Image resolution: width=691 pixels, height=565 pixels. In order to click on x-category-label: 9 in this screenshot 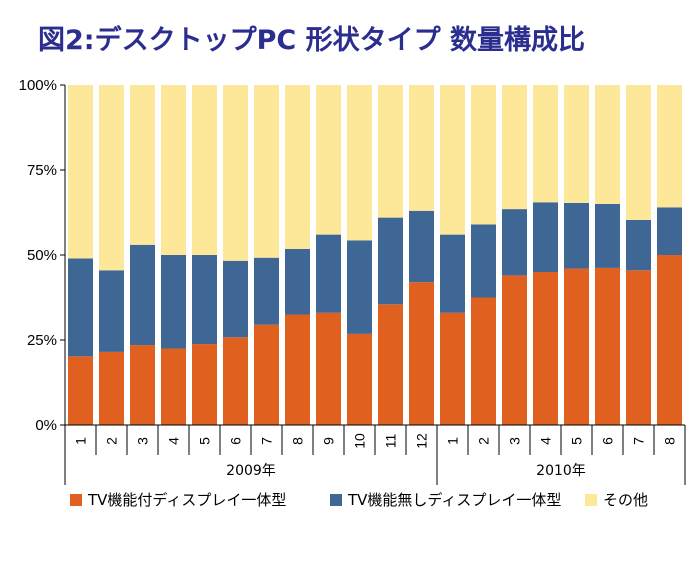, I will do `click(329, 441)`.